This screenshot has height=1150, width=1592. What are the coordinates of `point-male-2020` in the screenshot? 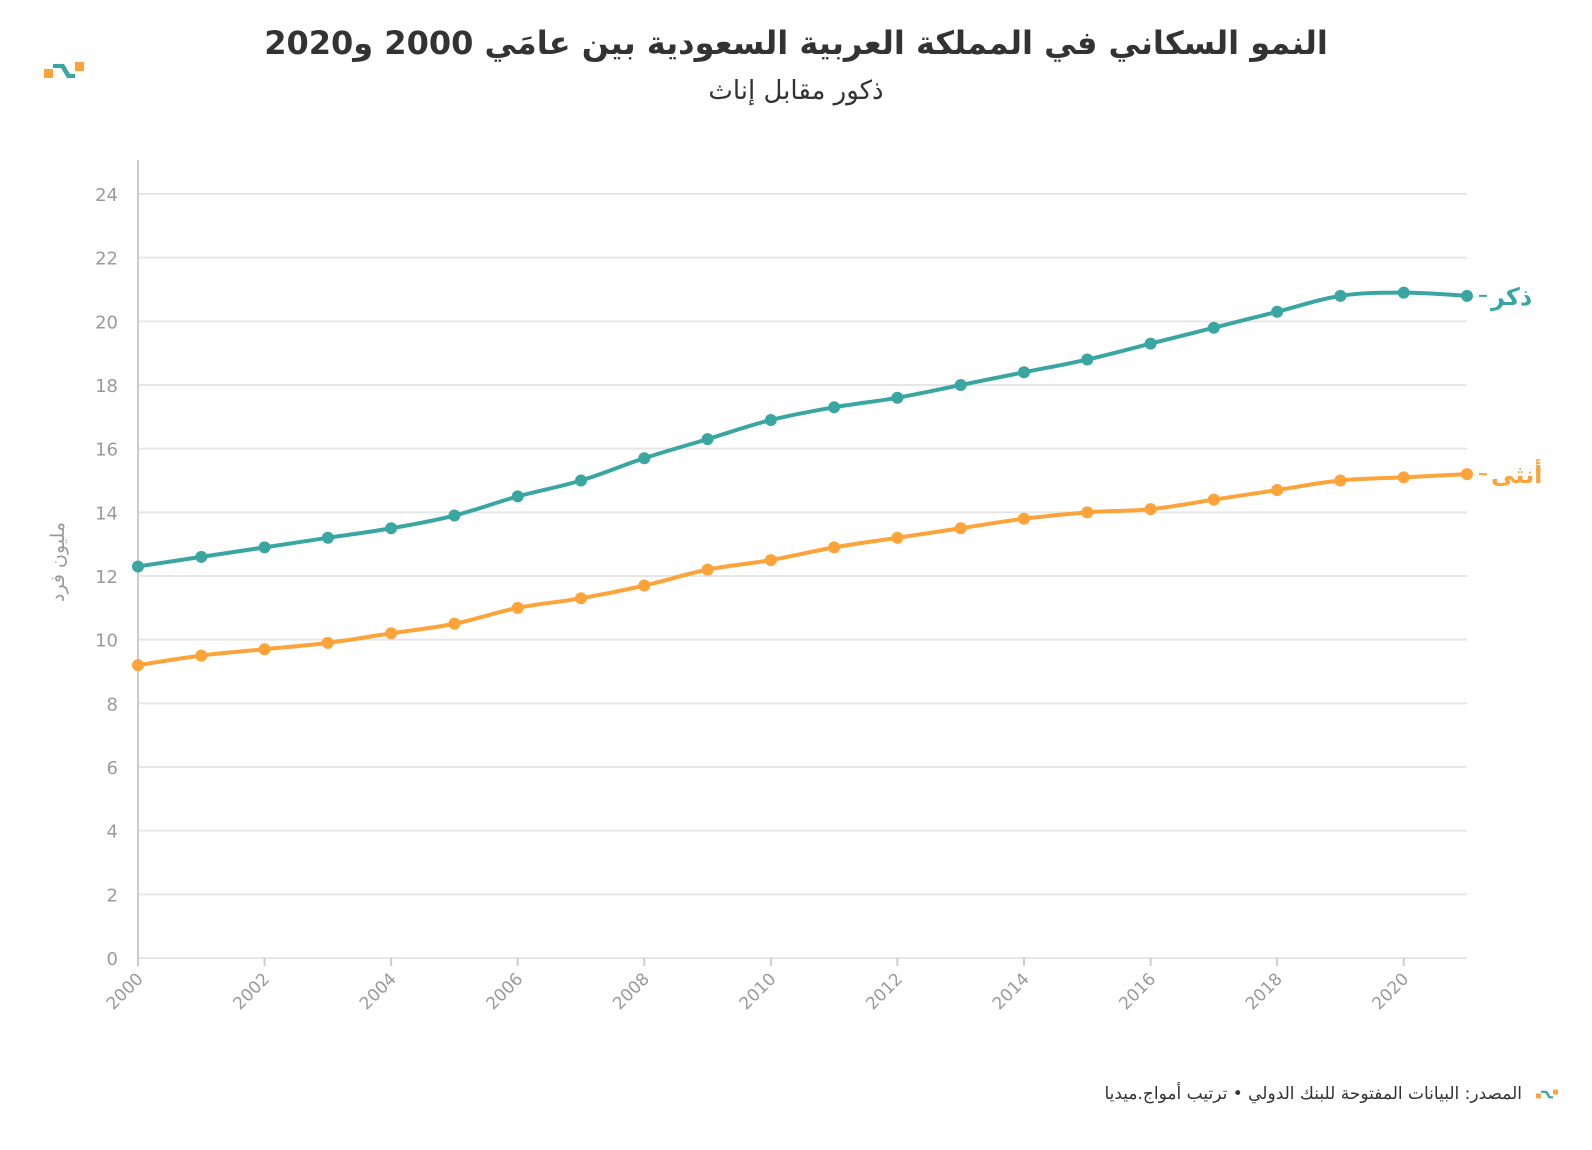 It's located at (1403, 292).